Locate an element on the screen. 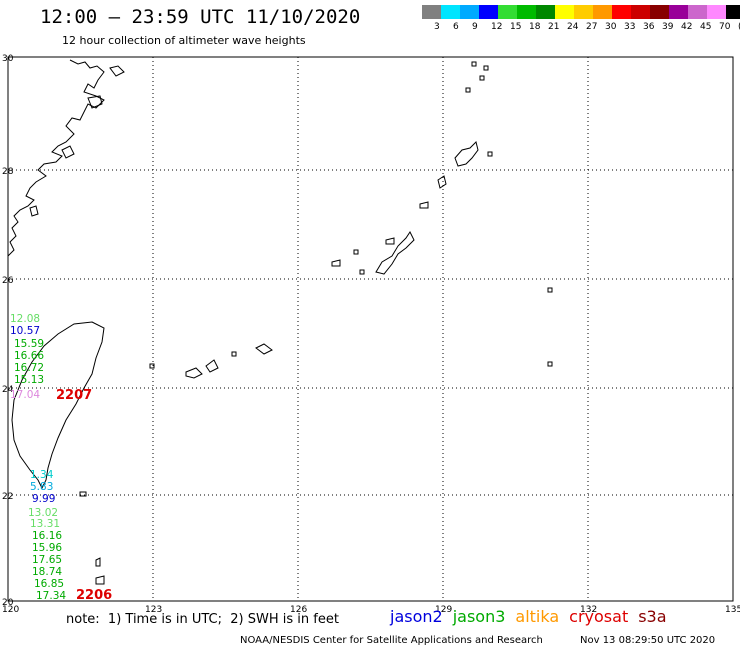 The width and height of the screenshot is (740, 650). wave-height-value: 15.13 is located at coordinates (29, 380).